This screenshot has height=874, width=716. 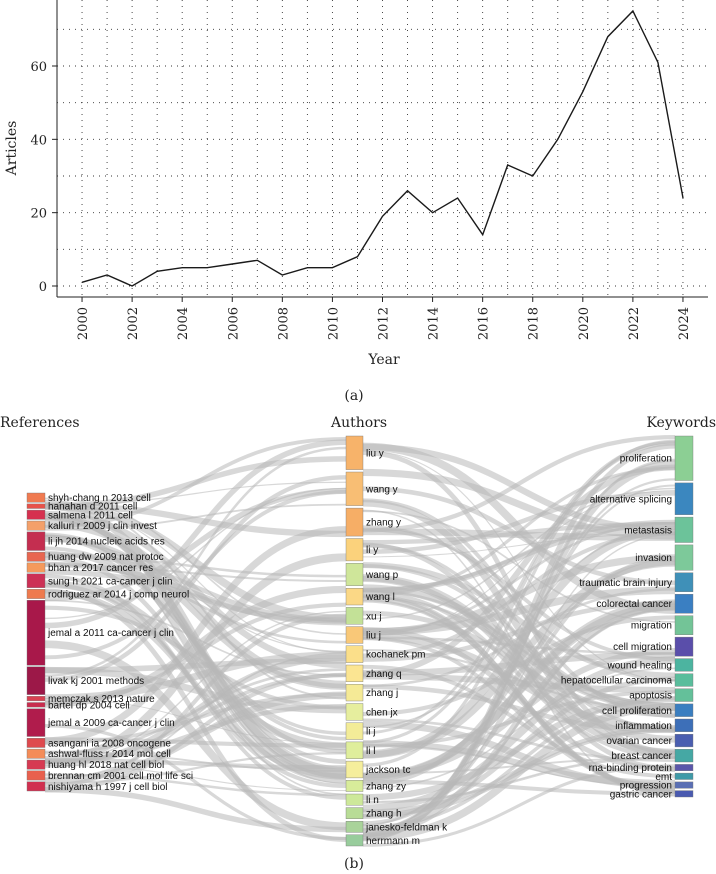 What do you see at coordinates (534, 323) in the screenshot?
I see `x-tick-label: 2018` at bounding box center [534, 323].